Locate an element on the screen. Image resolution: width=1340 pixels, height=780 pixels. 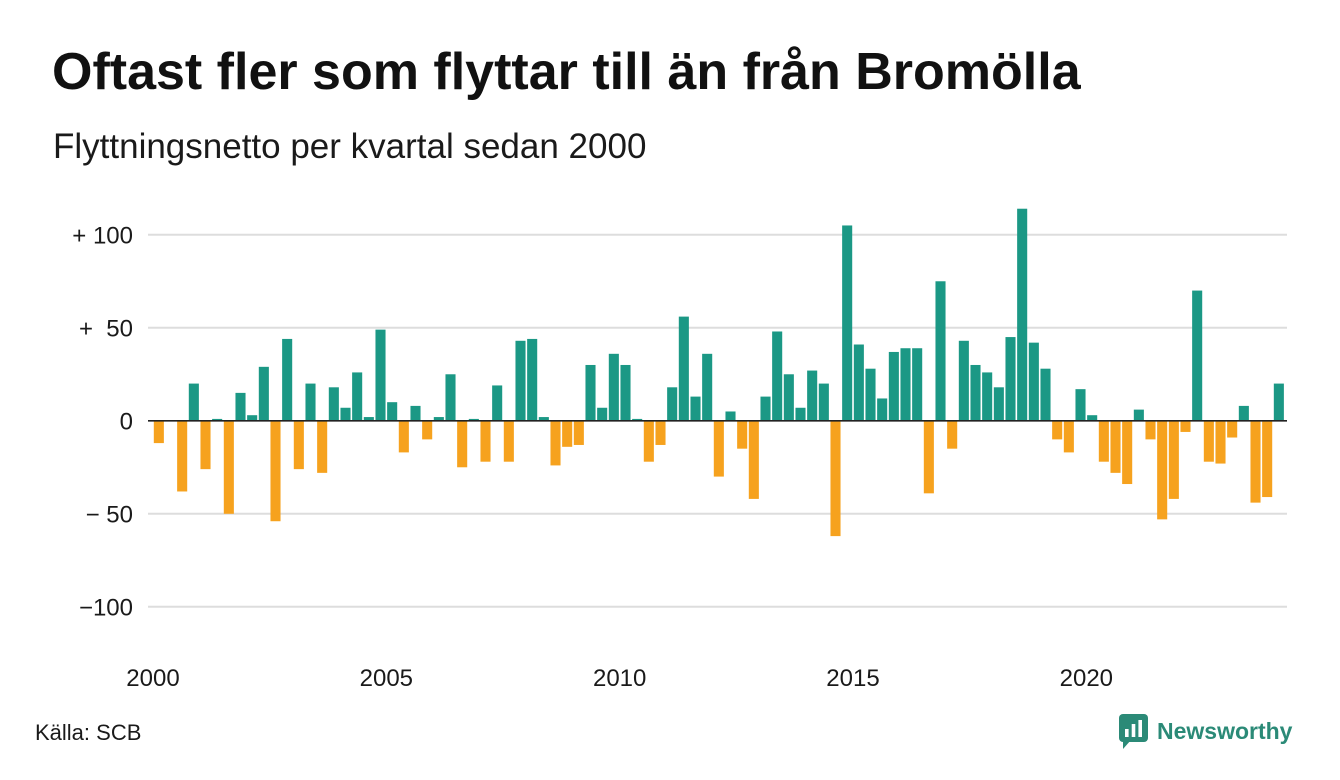
source-note: Källa: SCB is located at coordinates (88, 732).